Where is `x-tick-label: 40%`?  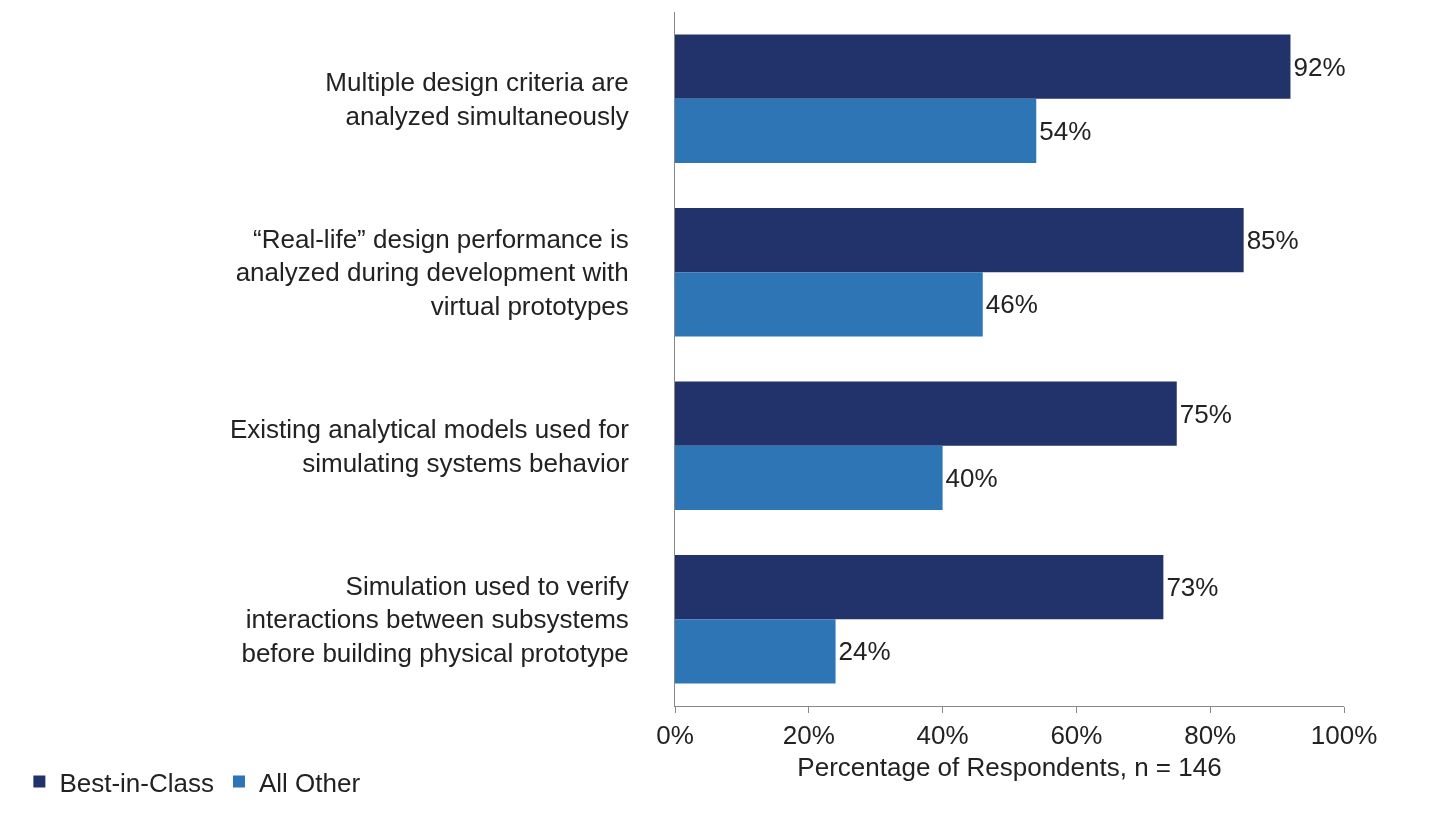
x-tick-label: 40% is located at coordinates (942, 735).